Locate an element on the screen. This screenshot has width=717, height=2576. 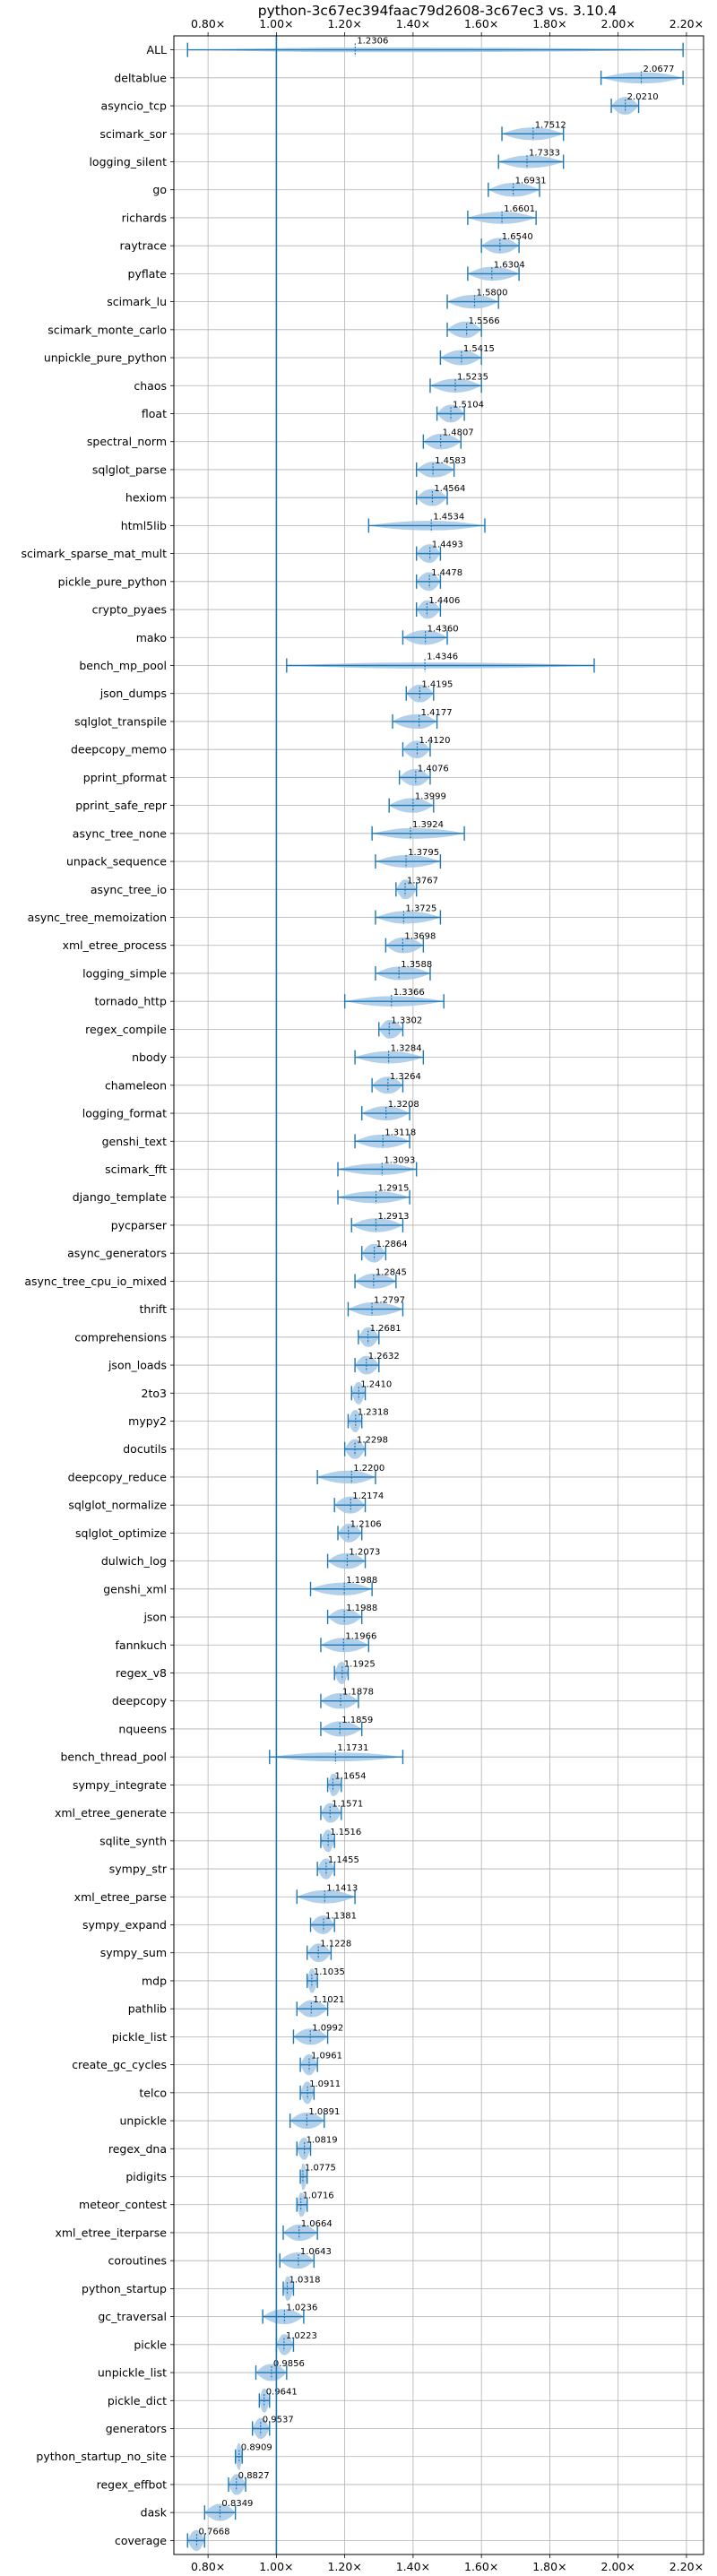
y-tick-label: bench_thread_pool is located at coordinates (114, 1757).